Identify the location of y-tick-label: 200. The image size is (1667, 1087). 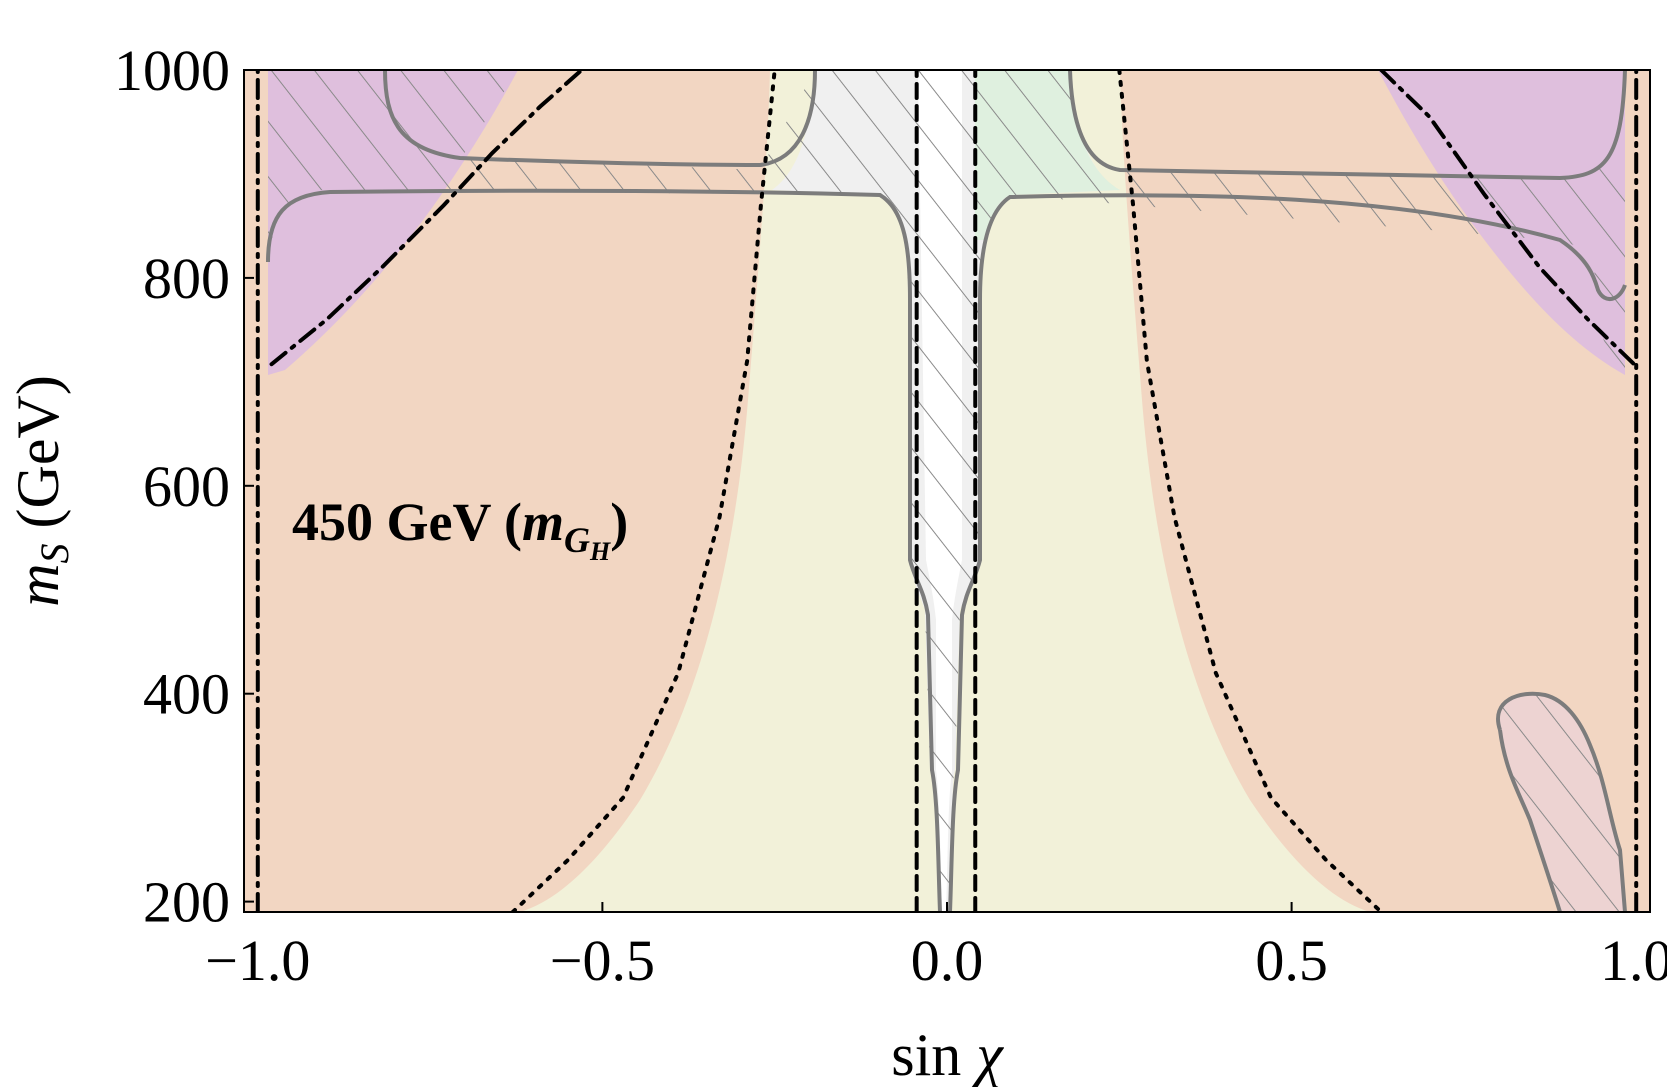
(186, 902).